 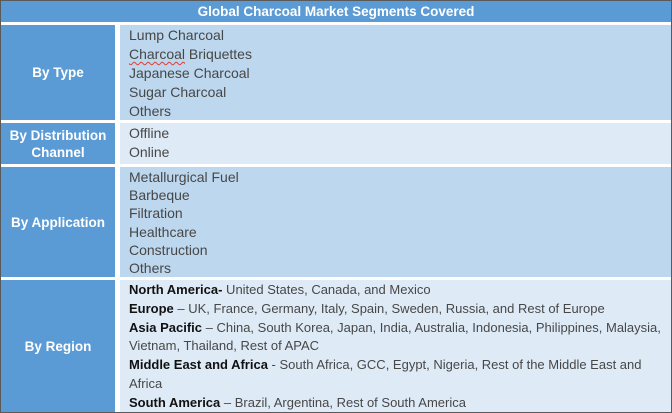 What do you see at coordinates (151, 308) in the screenshot?
I see `region-name: Europe` at bounding box center [151, 308].